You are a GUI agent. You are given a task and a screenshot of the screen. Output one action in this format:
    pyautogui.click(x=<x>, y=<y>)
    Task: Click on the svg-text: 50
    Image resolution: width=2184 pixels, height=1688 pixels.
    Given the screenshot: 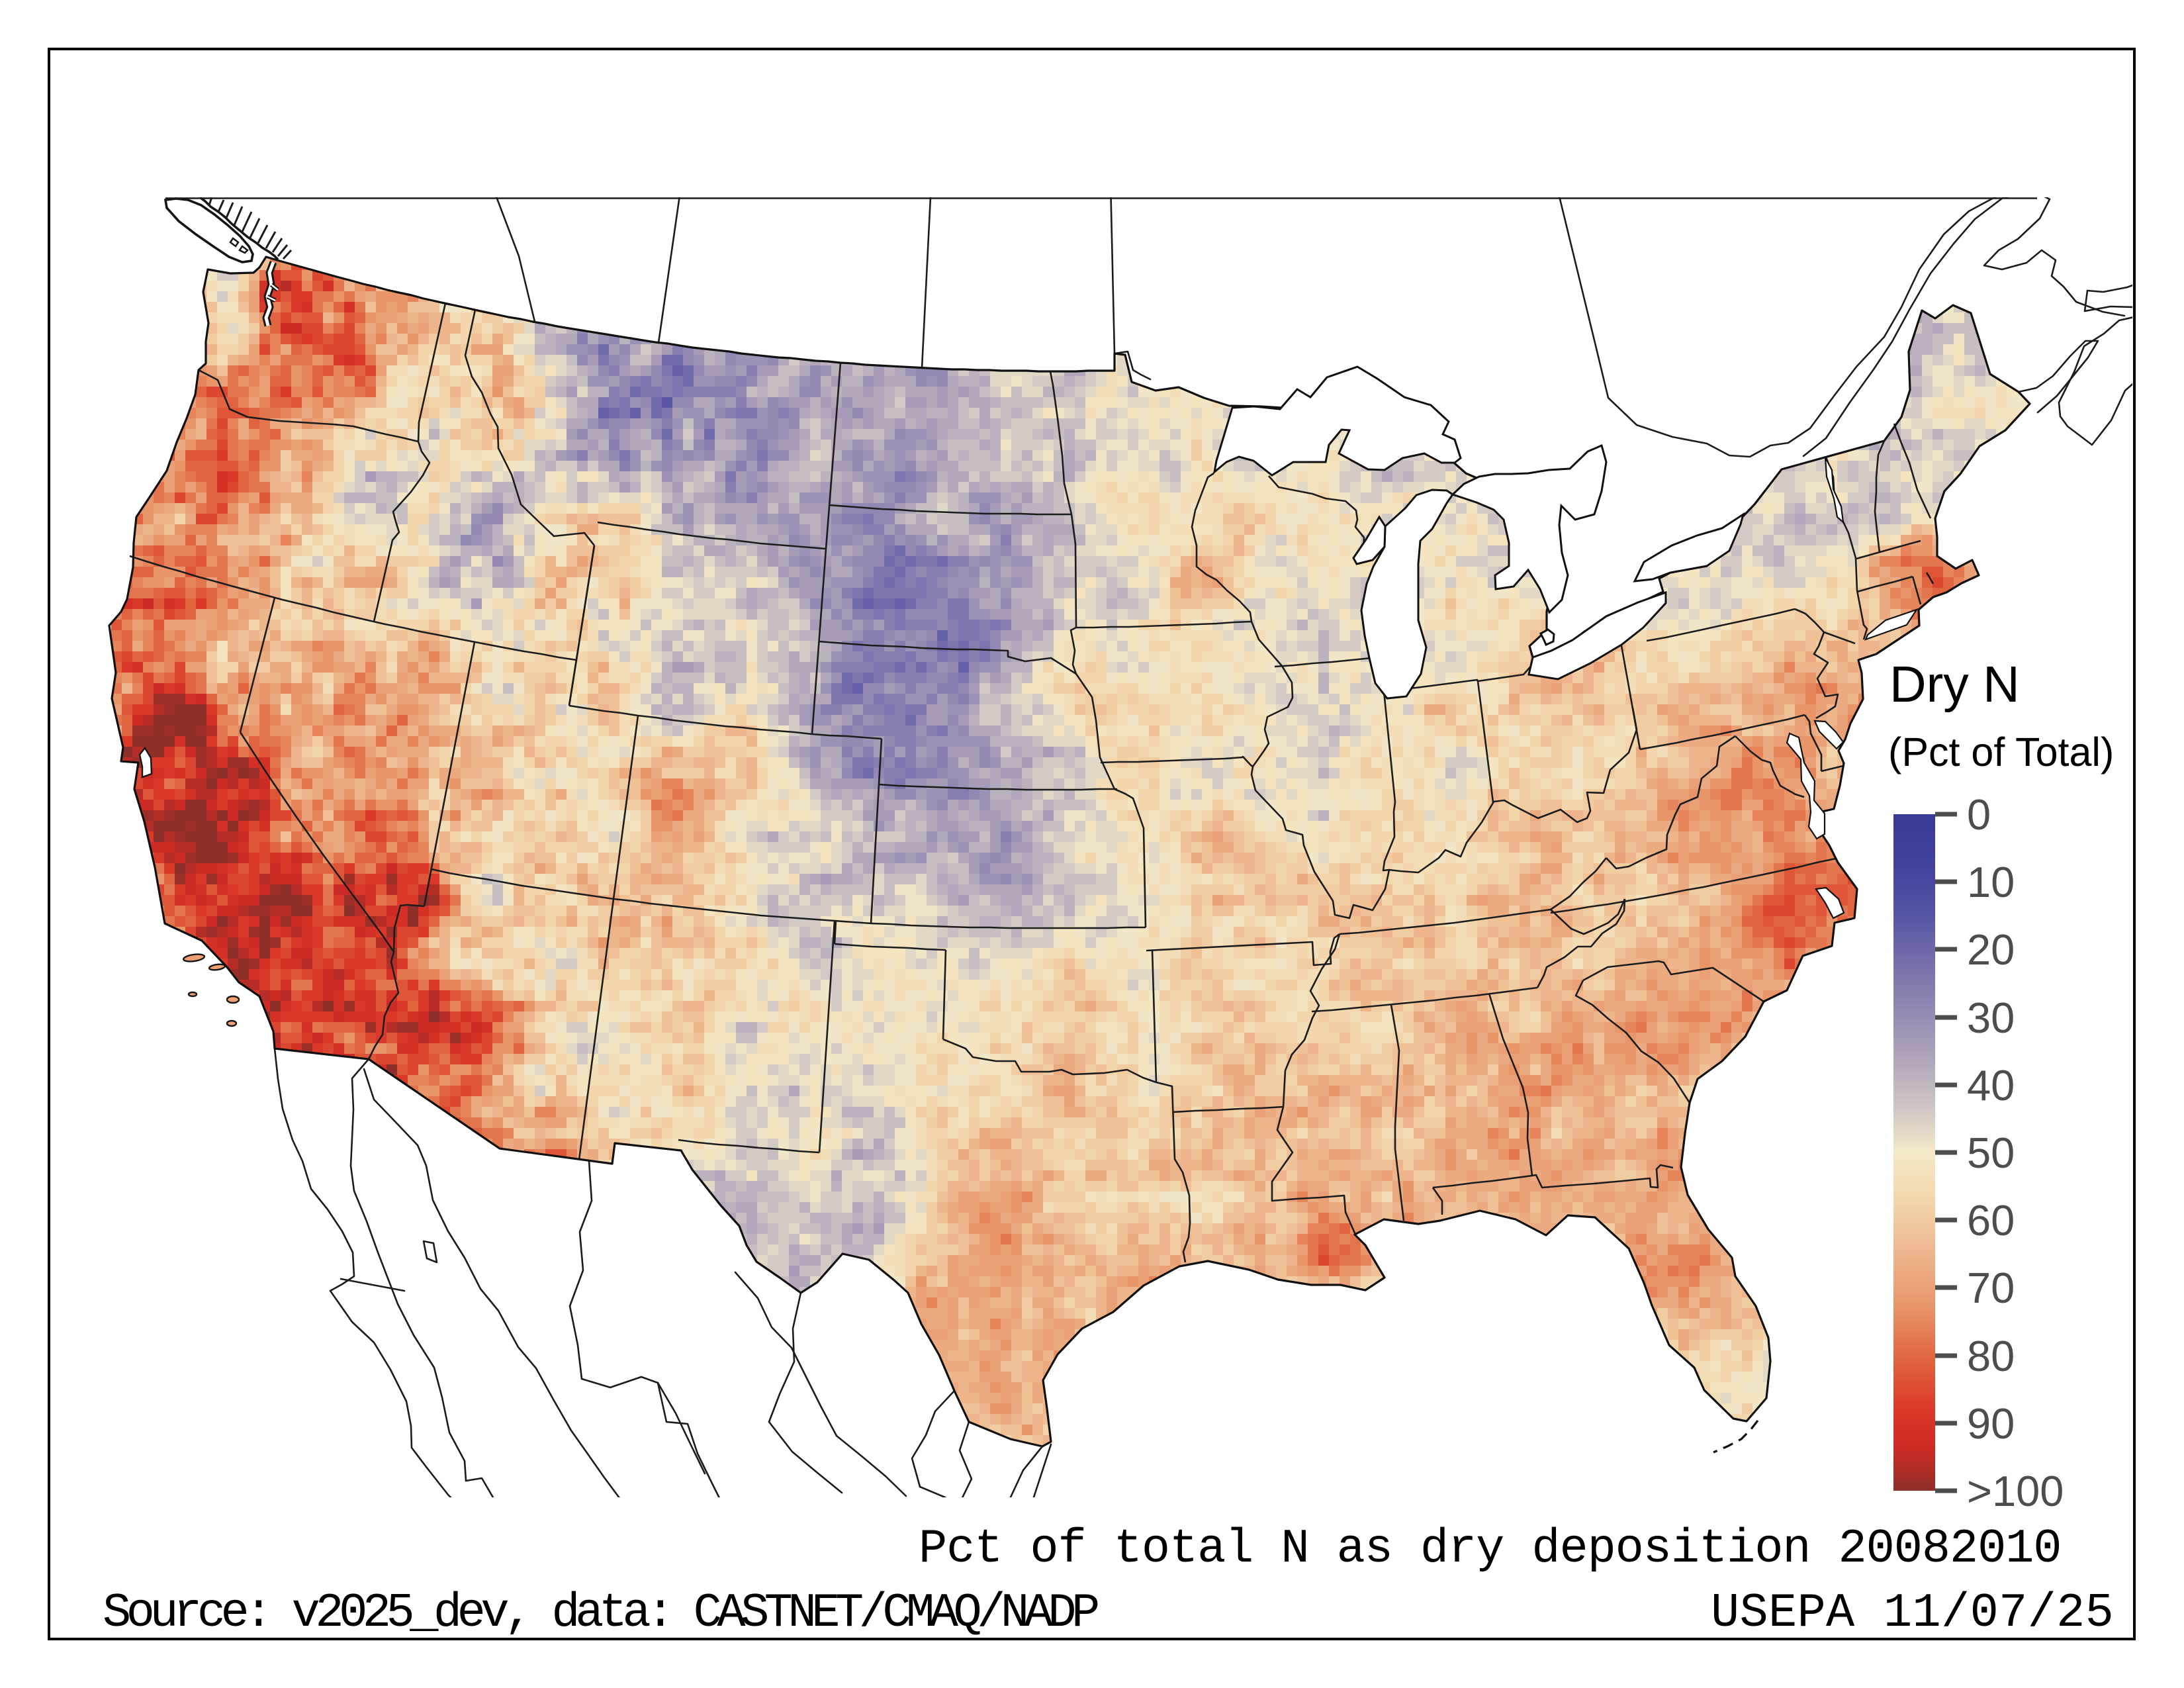 What is the action you would take?
    pyautogui.click(x=1991, y=1153)
    